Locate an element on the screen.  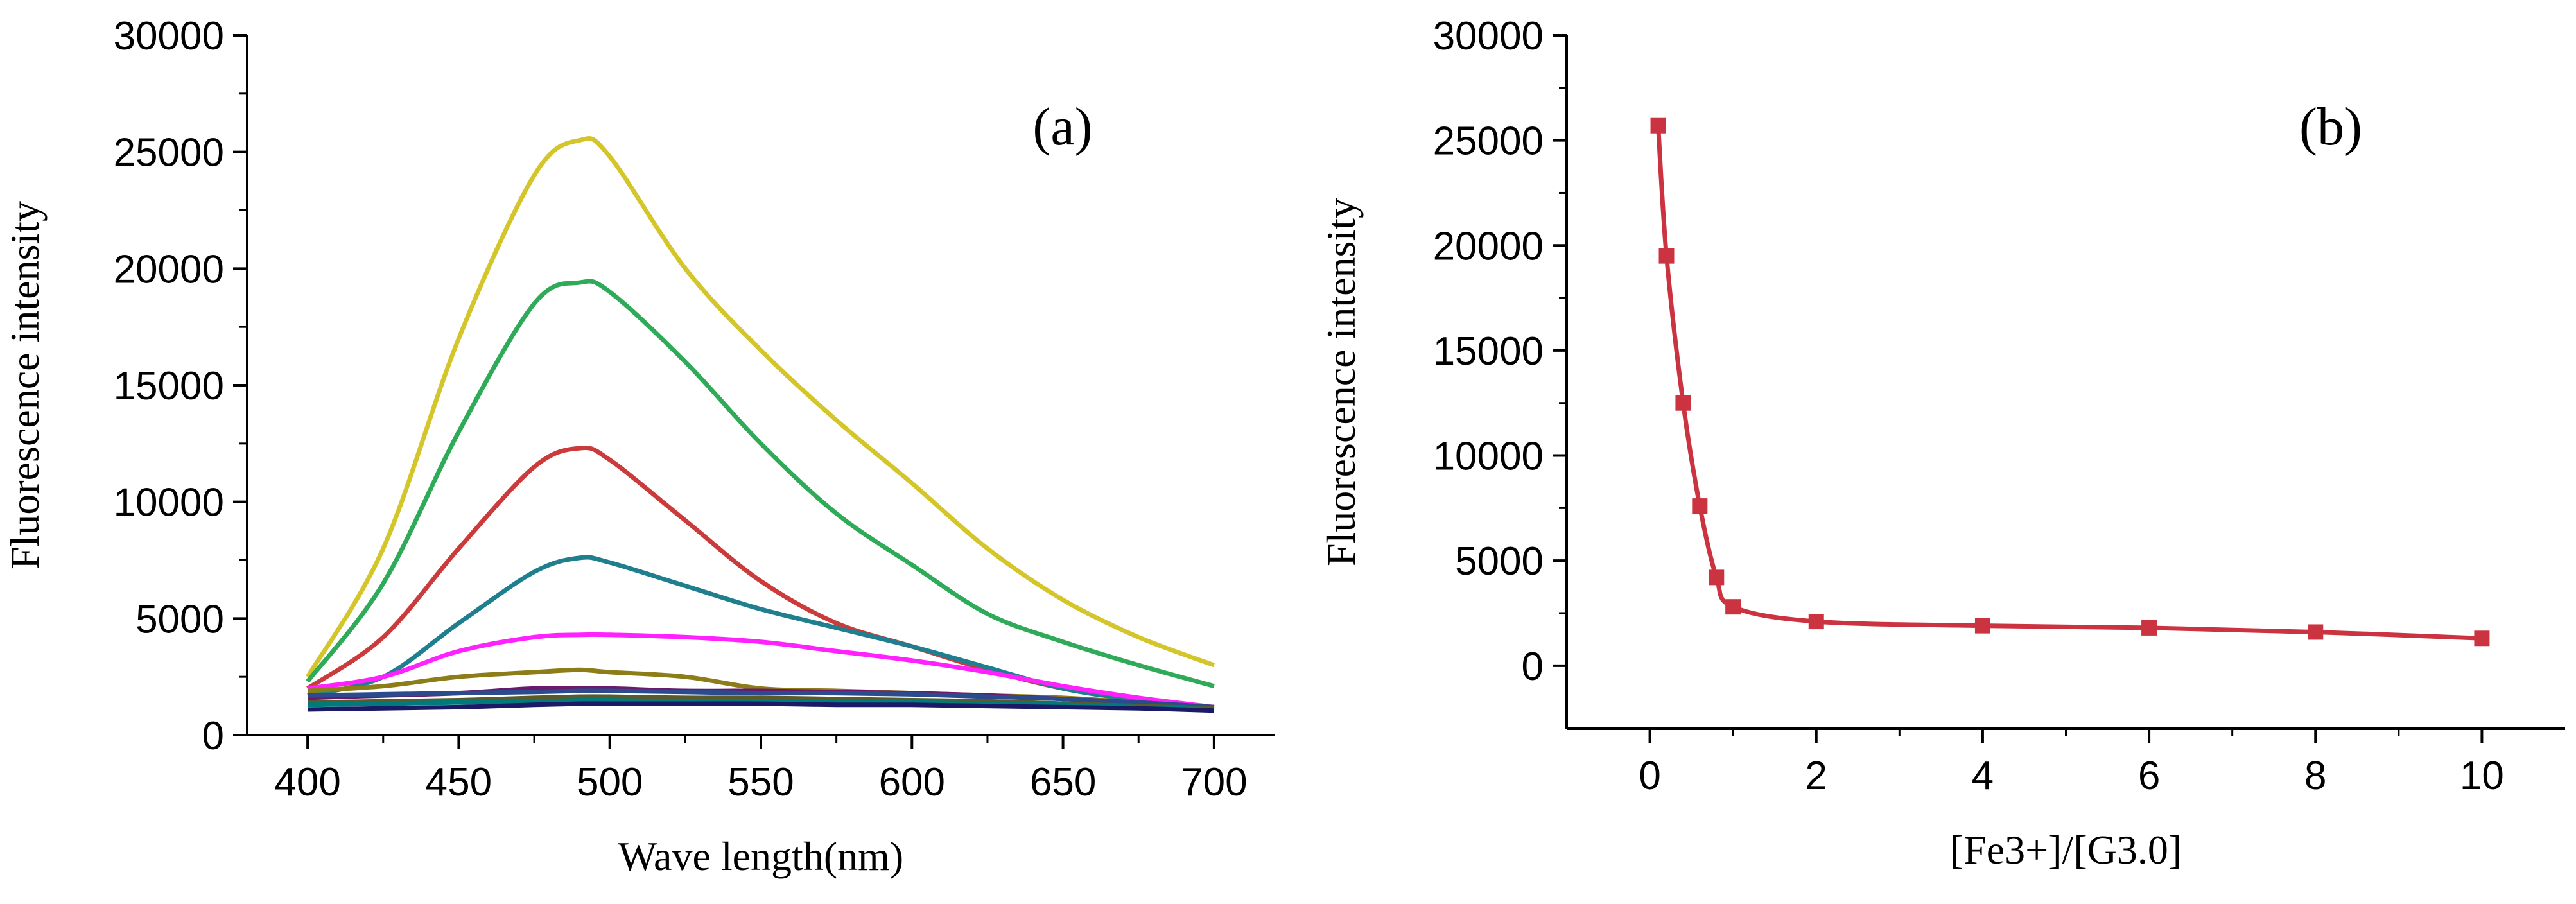
x-tick-label: 600 is located at coordinates (912, 782).